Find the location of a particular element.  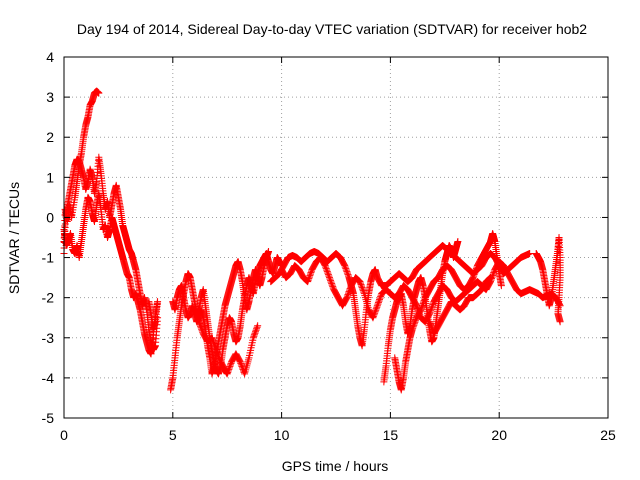

y-tick-label: 1 is located at coordinates (50, 177).